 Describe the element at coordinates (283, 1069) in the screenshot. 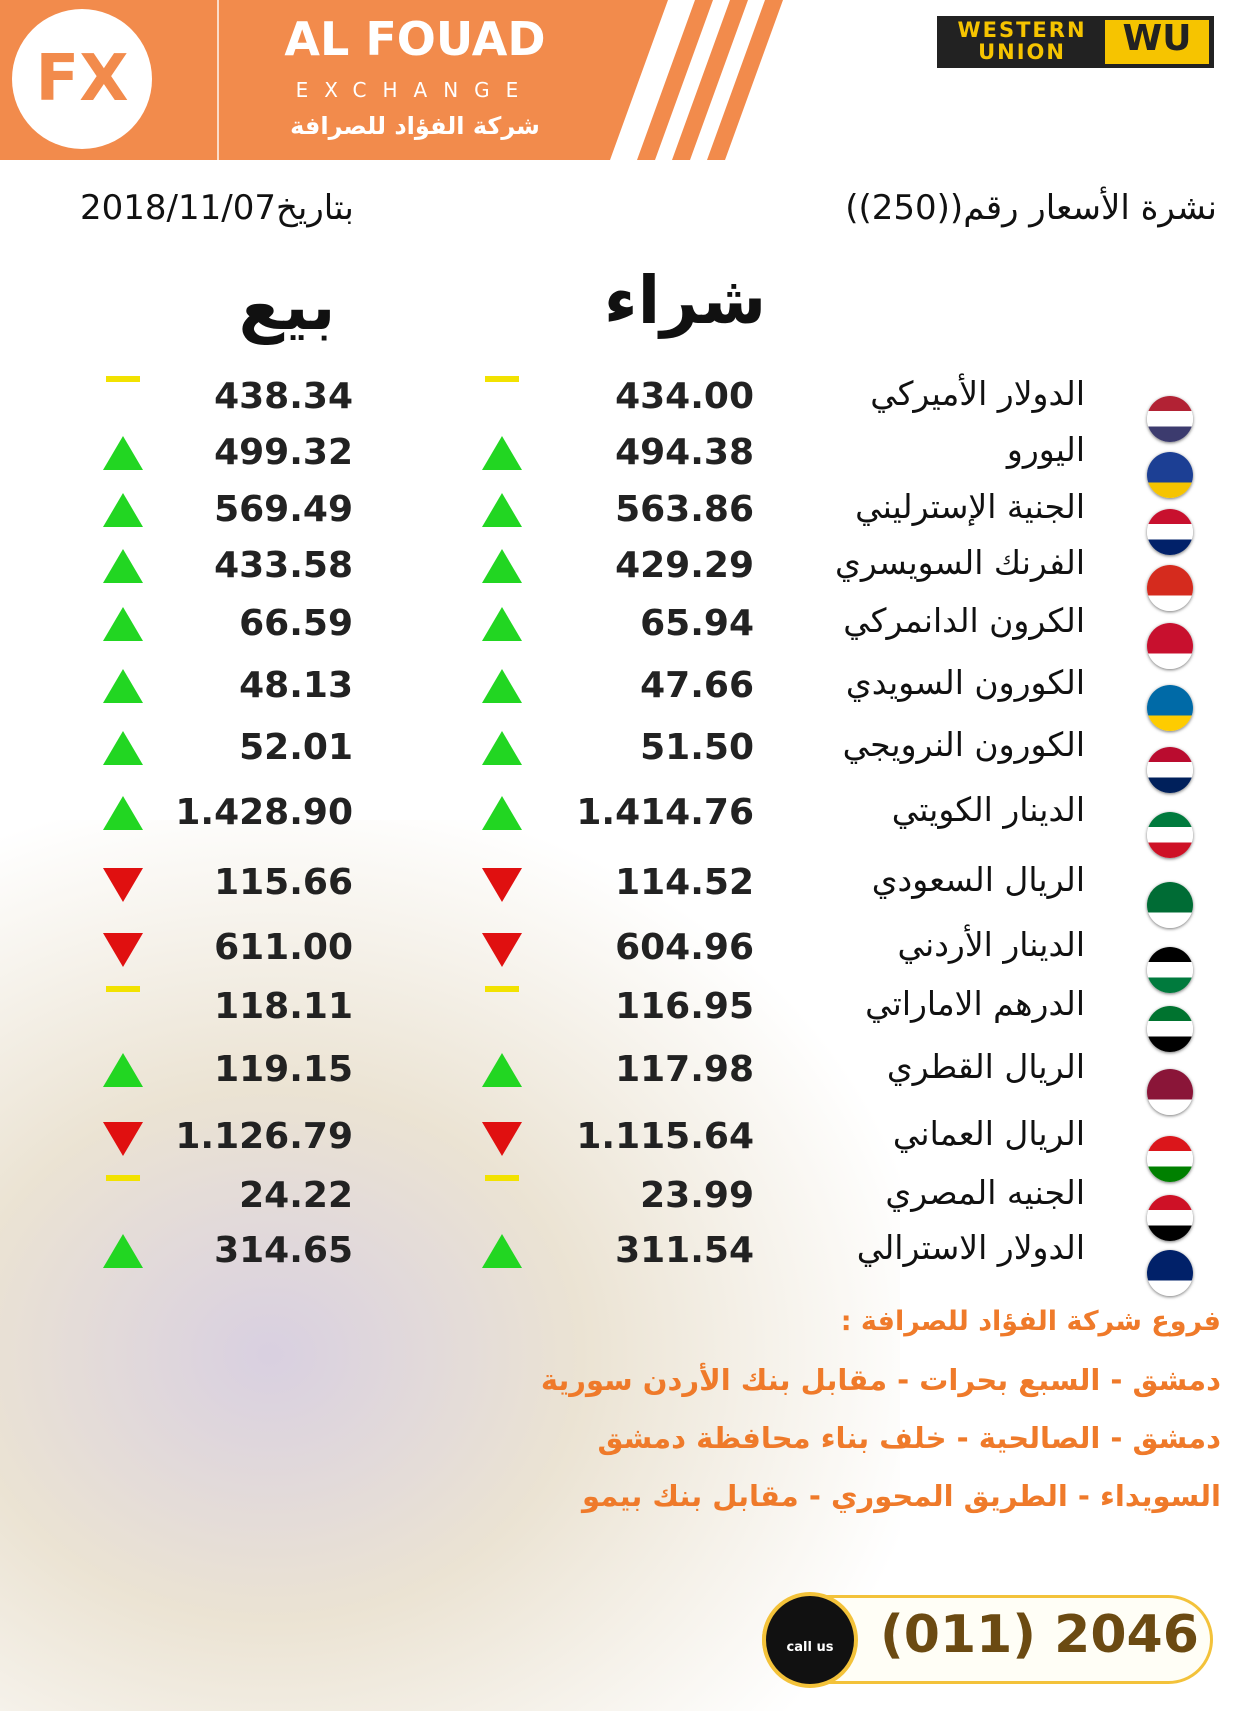

I see `sell-rate: 119.15` at that location.